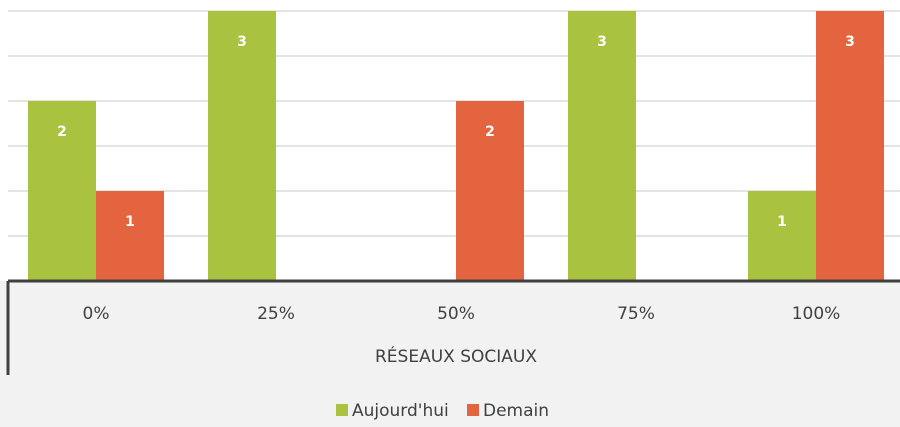 Image resolution: width=900 pixels, height=427 pixels. What do you see at coordinates (816, 314) in the screenshot?
I see `x-tick-label: 100%` at bounding box center [816, 314].